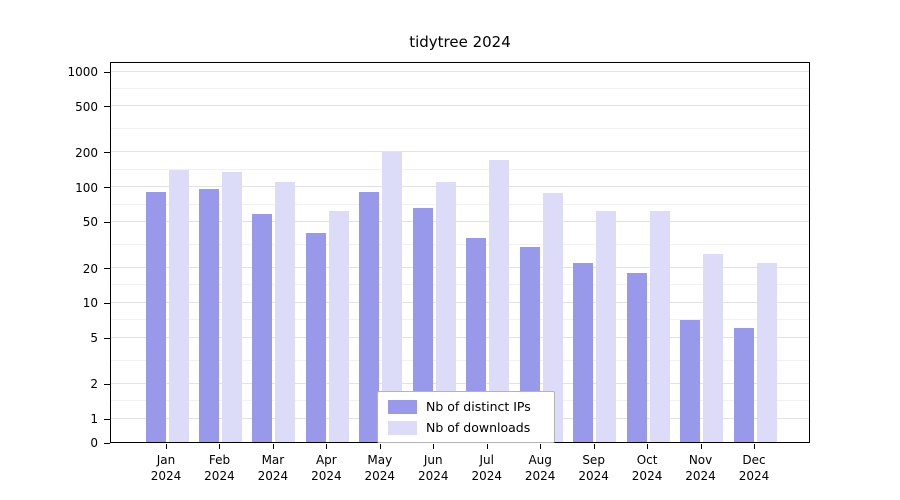 This screenshot has height=500, width=900. I want to click on y-tick-label: 500, so click(86, 106).